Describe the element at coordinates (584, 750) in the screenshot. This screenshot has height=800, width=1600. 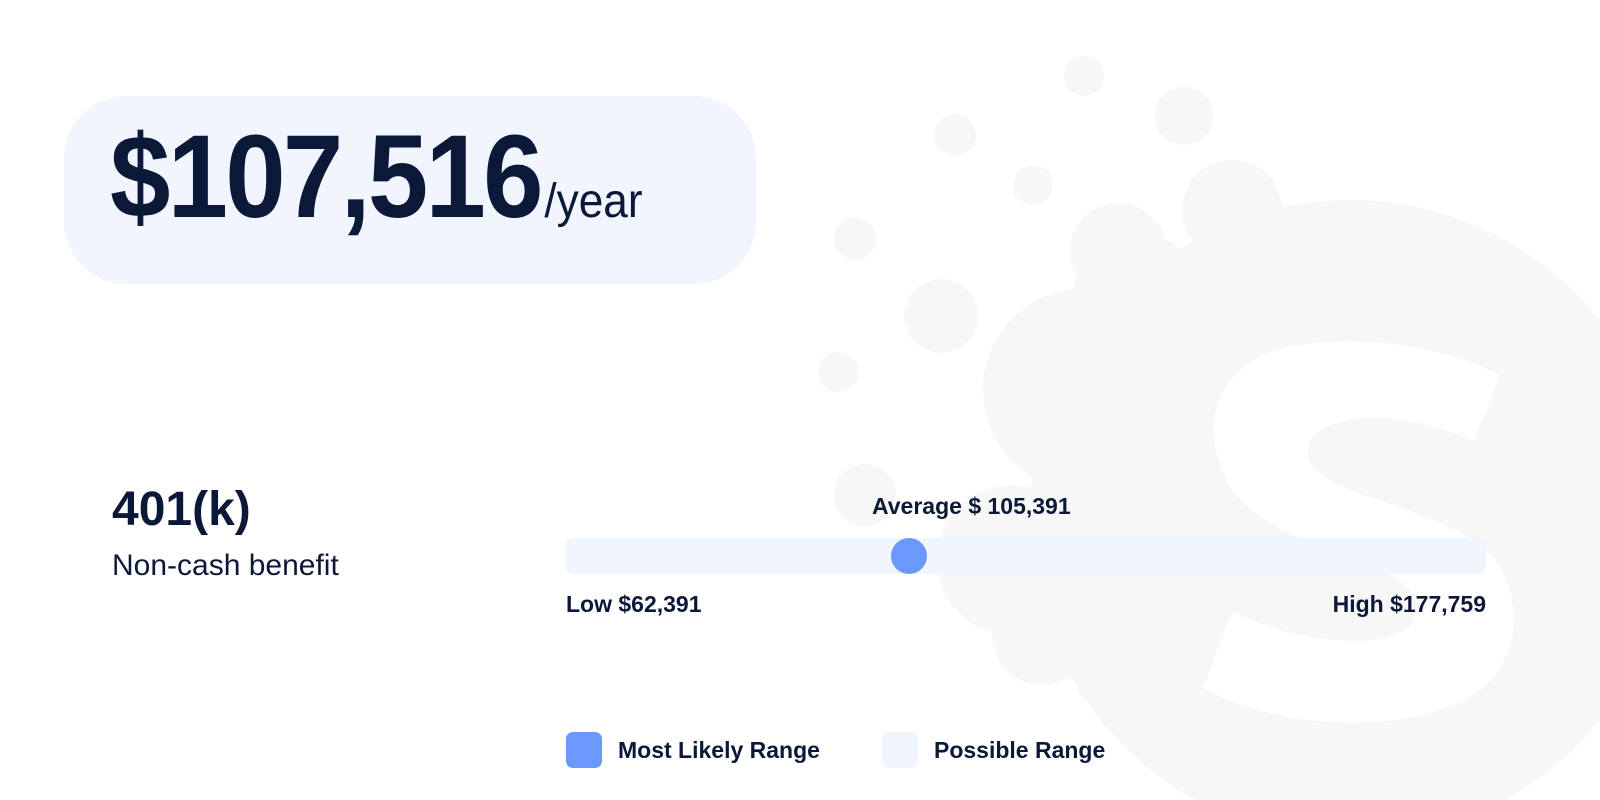
I see `most-likely-swatch-icon` at that location.